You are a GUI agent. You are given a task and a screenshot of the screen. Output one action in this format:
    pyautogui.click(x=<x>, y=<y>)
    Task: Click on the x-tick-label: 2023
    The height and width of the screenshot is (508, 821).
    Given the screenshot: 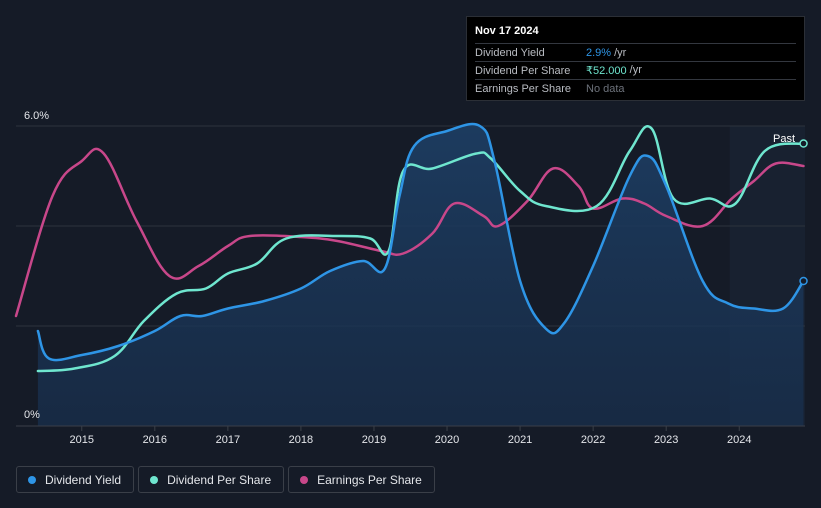 What is the action you would take?
    pyautogui.click(x=666, y=440)
    